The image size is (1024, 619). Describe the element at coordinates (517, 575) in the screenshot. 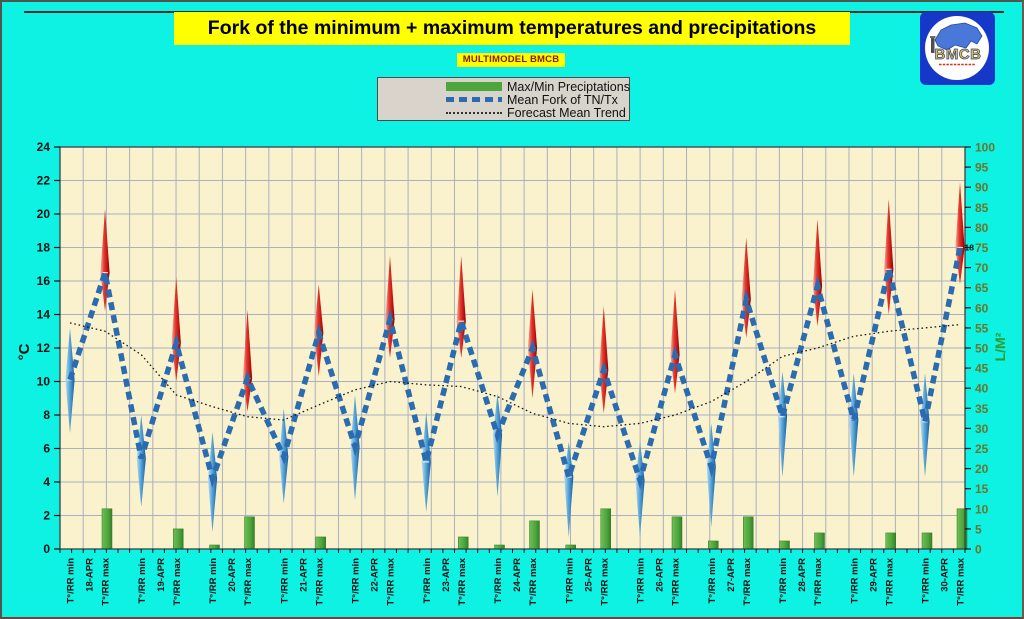

I see `x-axis-date-label: 24-APR` at that location.